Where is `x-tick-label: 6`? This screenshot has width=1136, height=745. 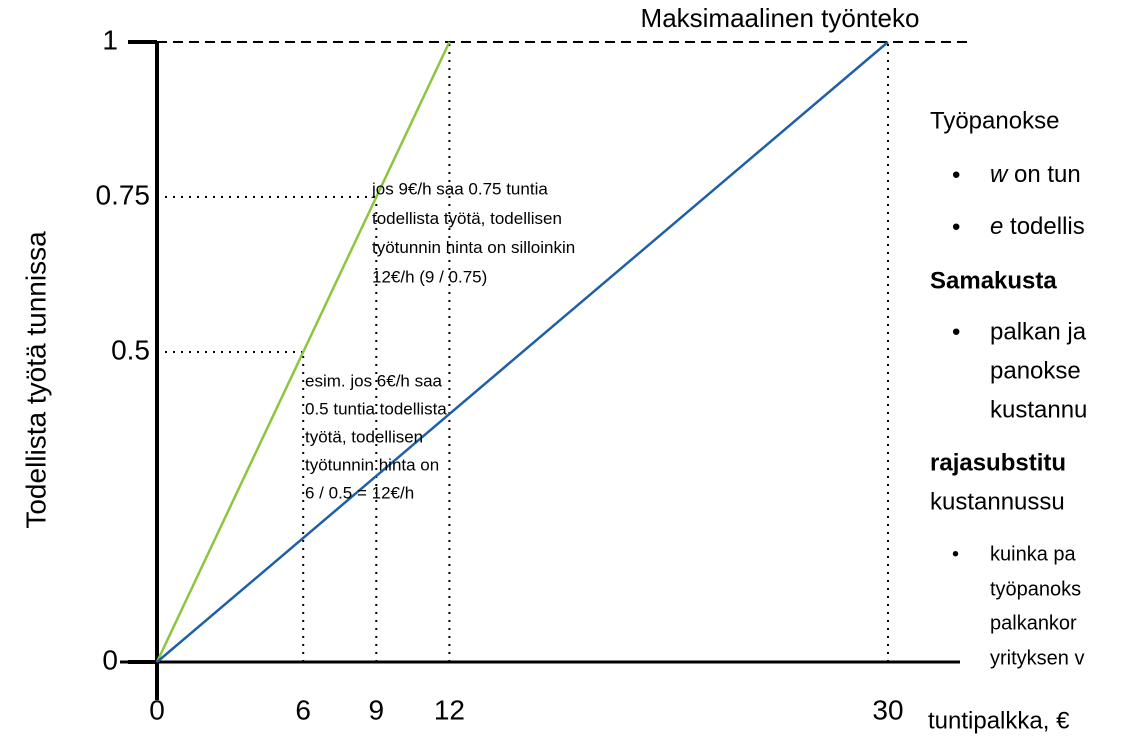
x-tick-label: 6 is located at coordinates (303, 709).